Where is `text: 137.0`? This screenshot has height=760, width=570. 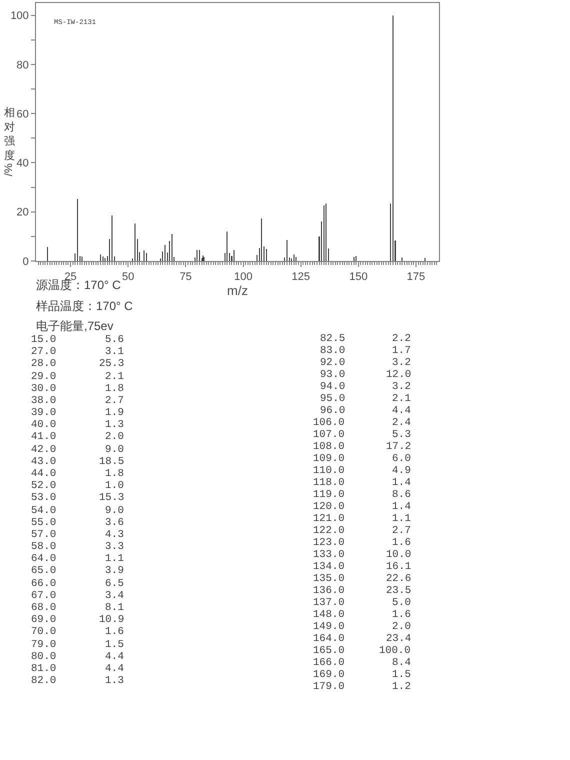 text: 137.0 is located at coordinates (329, 603).